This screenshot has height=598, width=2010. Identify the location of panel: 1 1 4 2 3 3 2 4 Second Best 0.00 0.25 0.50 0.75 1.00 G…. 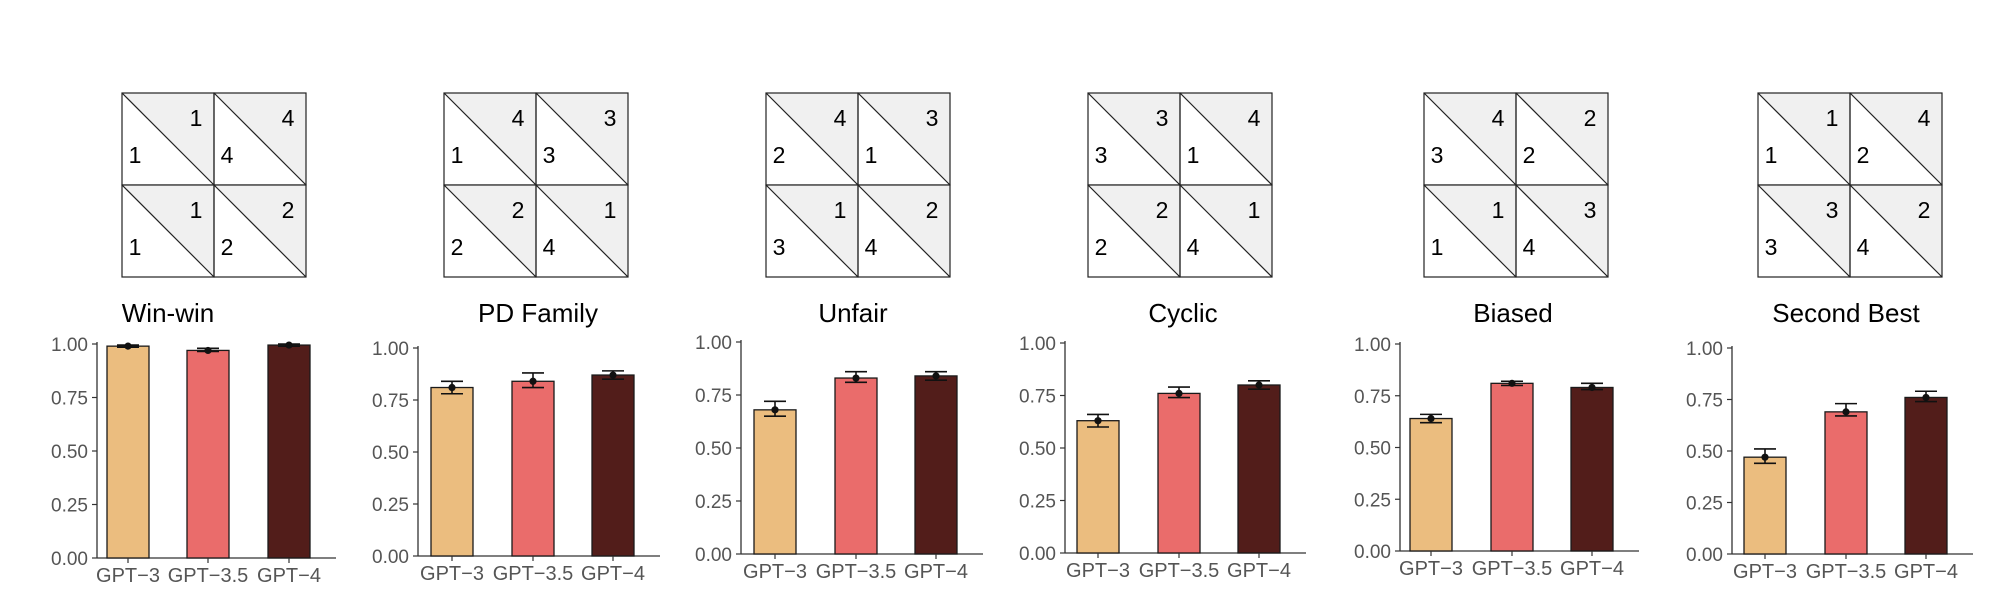
(1829, 337).